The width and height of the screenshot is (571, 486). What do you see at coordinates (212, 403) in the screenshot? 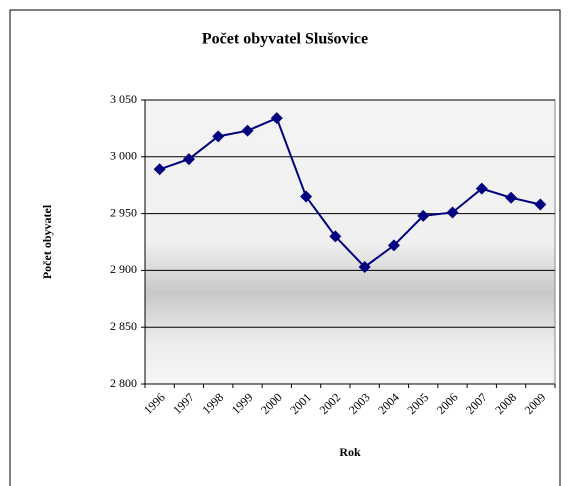
I see `x-tick-label: 1998` at bounding box center [212, 403].